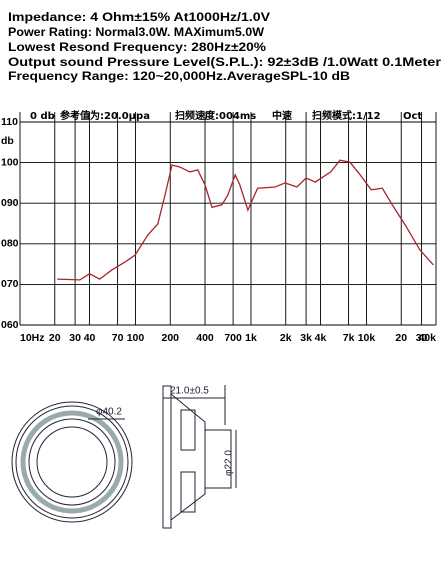  What do you see at coordinates (42, 116) in the screenshot?
I see `chart-header: 0 db` at bounding box center [42, 116].